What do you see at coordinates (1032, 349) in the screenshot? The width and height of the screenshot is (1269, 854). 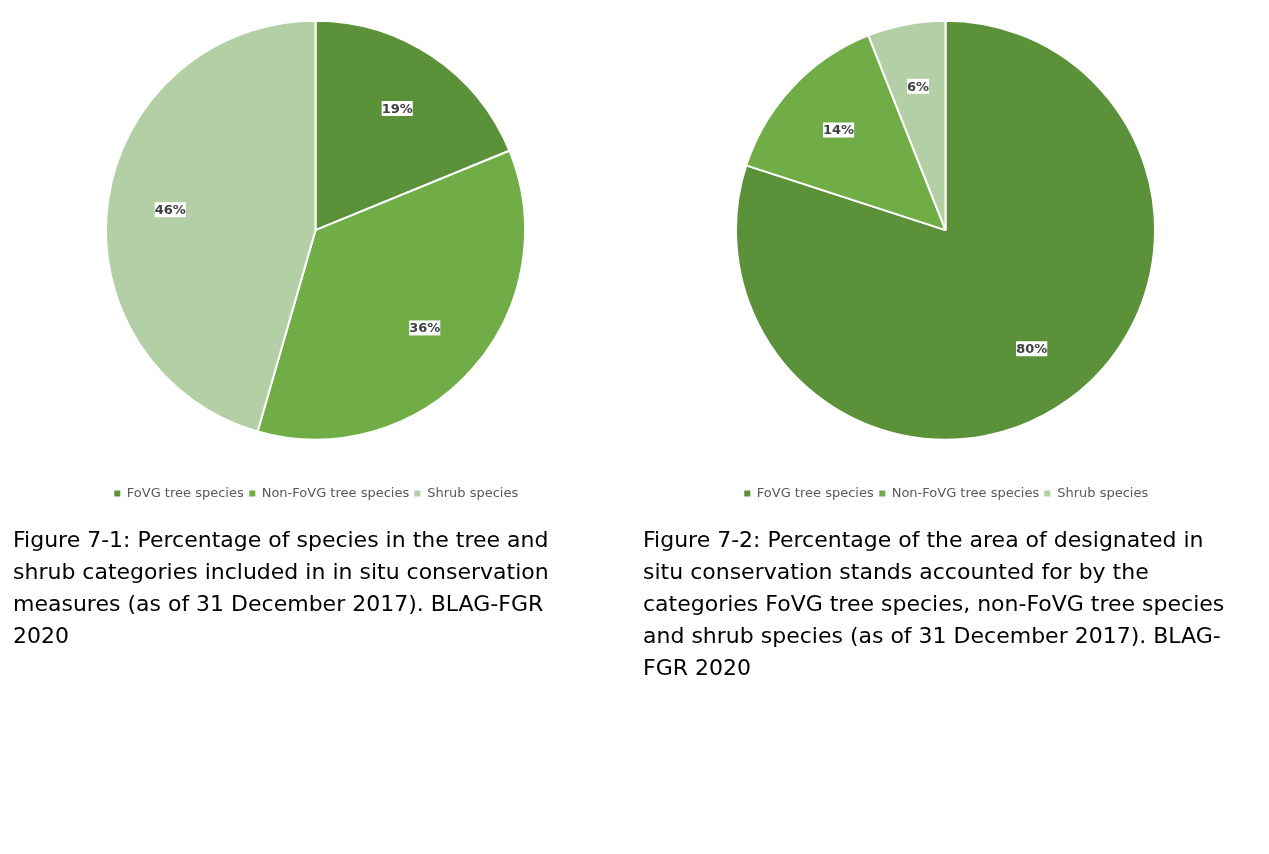 I see `data-label: 80%` at bounding box center [1032, 349].